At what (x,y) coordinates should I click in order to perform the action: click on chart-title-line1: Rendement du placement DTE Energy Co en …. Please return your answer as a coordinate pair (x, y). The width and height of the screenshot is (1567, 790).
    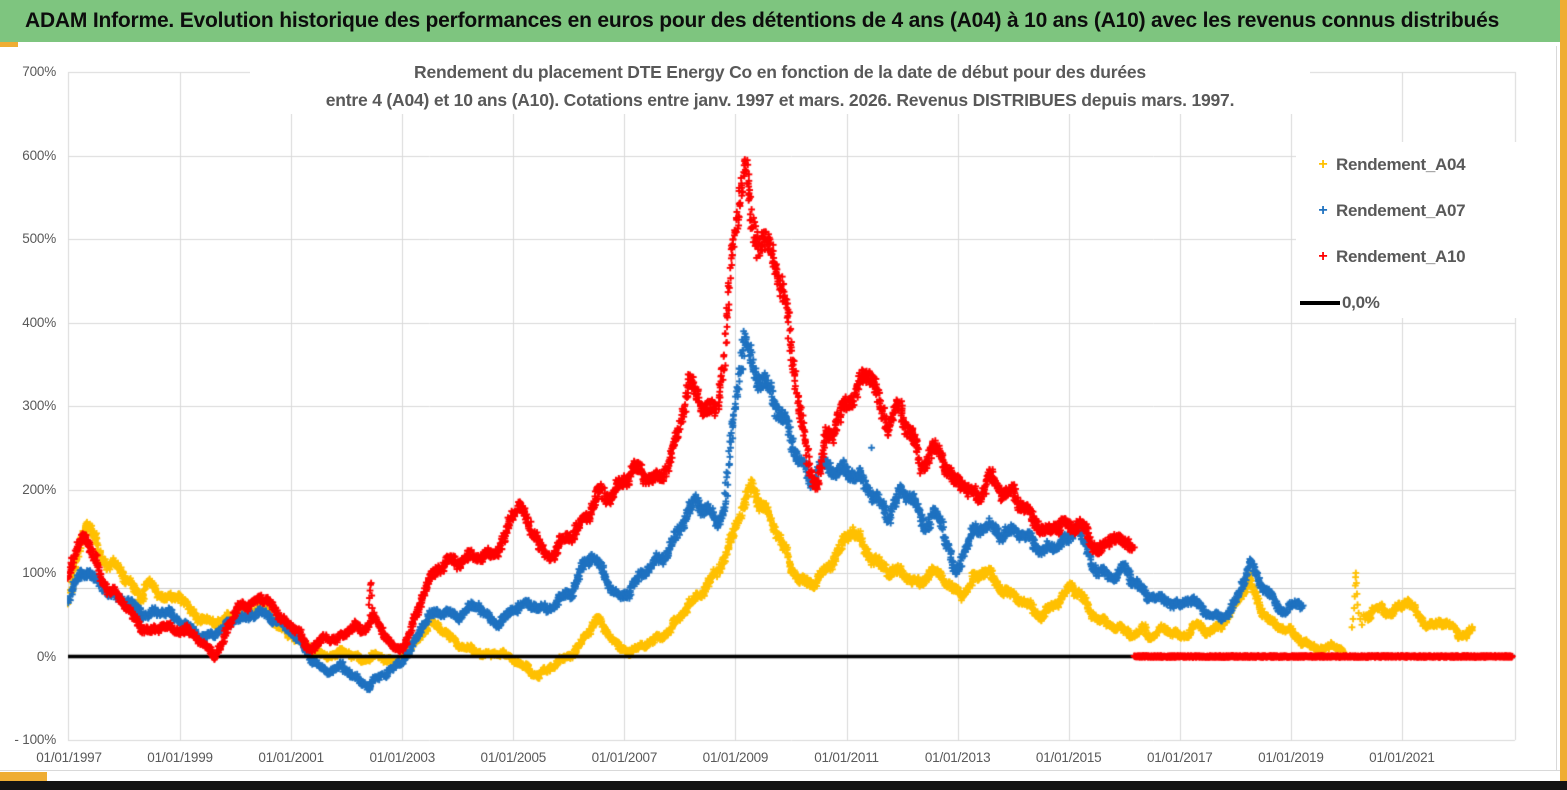
    Looking at the image, I should click on (780, 72).